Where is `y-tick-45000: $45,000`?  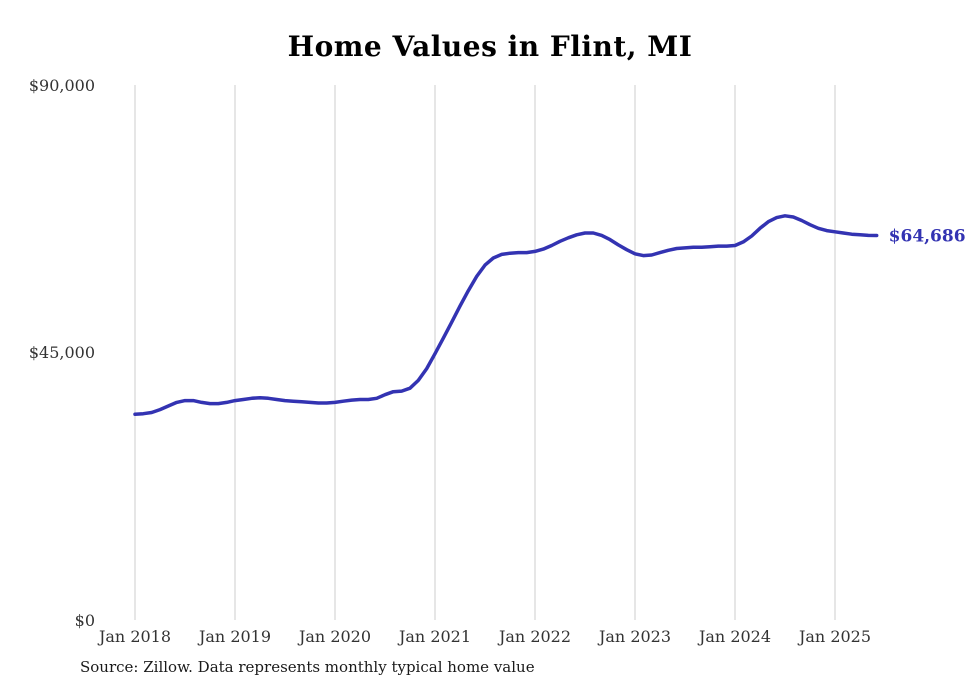
y-tick-45000: $45,000 is located at coordinates (62, 352).